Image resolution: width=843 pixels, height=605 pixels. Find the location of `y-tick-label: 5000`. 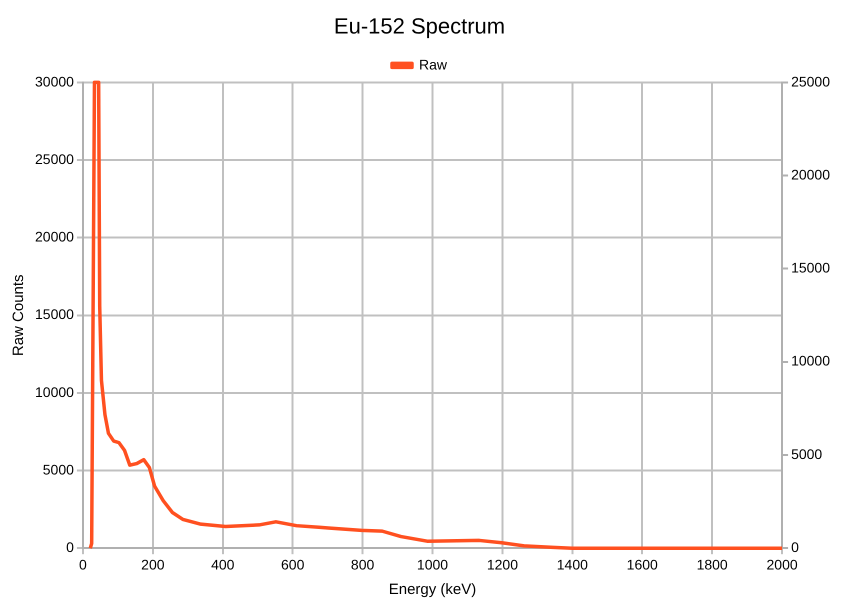

y-tick-label: 5000 is located at coordinates (58, 469).